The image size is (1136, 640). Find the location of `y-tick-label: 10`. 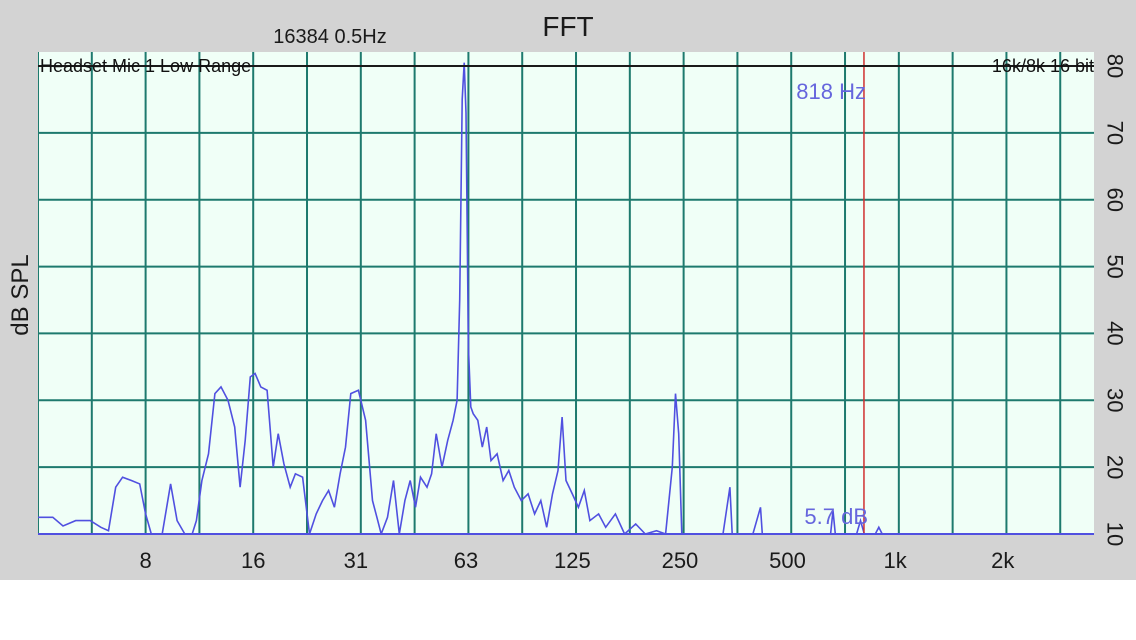

y-tick-label: 10 is located at coordinates (1115, 534).